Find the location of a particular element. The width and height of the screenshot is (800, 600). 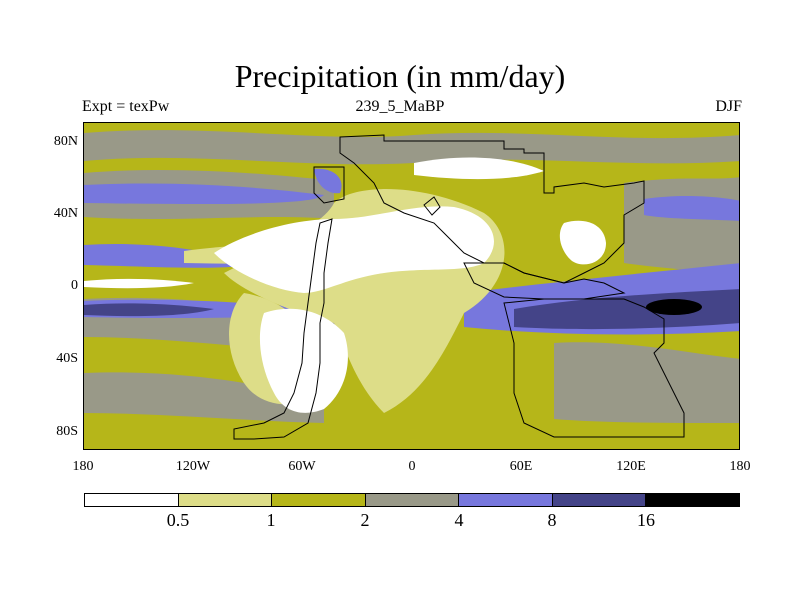

blue-band-nw-pacific is located at coordinates (691, 208).